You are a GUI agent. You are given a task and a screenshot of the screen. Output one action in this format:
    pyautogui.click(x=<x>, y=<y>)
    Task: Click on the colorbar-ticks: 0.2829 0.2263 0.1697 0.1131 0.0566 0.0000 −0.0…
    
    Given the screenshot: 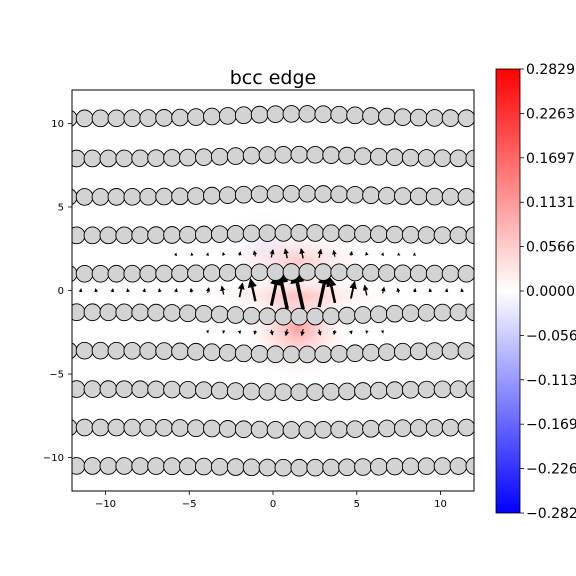 What is the action you would take?
    pyautogui.click(x=548, y=292)
    